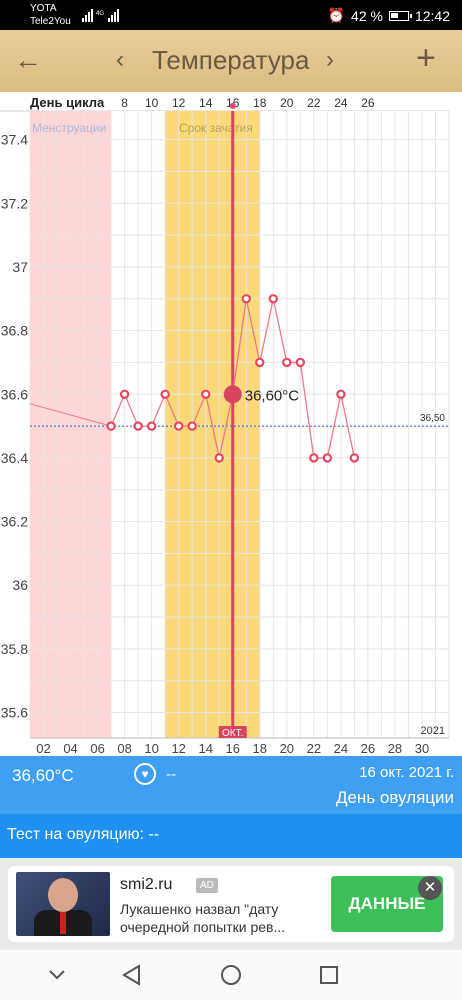 The width and height of the screenshot is (462, 1000). What do you see at coordinates (330, 59) in the screenshot?
I see `next-chevron-icon: ›` at bounding box center [330, 59].